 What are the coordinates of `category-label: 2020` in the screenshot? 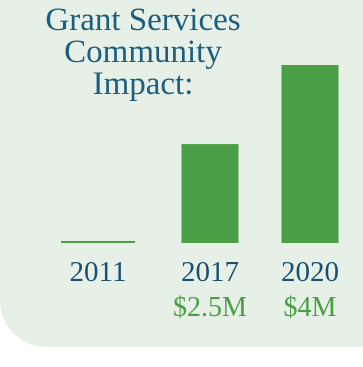 It's located at (310, 272).